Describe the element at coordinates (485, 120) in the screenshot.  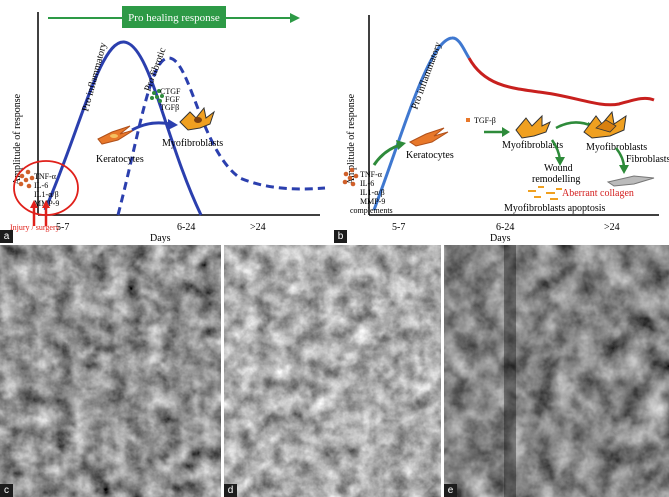
I see `tgf-label: TGF-β` at that location.